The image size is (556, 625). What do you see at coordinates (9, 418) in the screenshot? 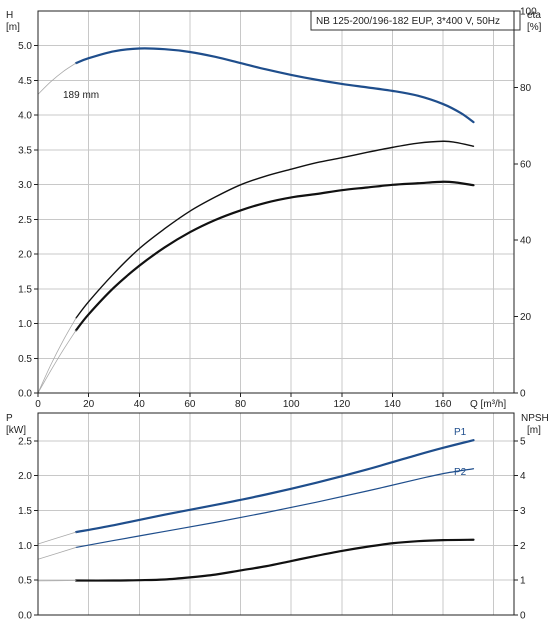
I see `bottom-y-left-label-1: P` at bounding box center [9, 418].